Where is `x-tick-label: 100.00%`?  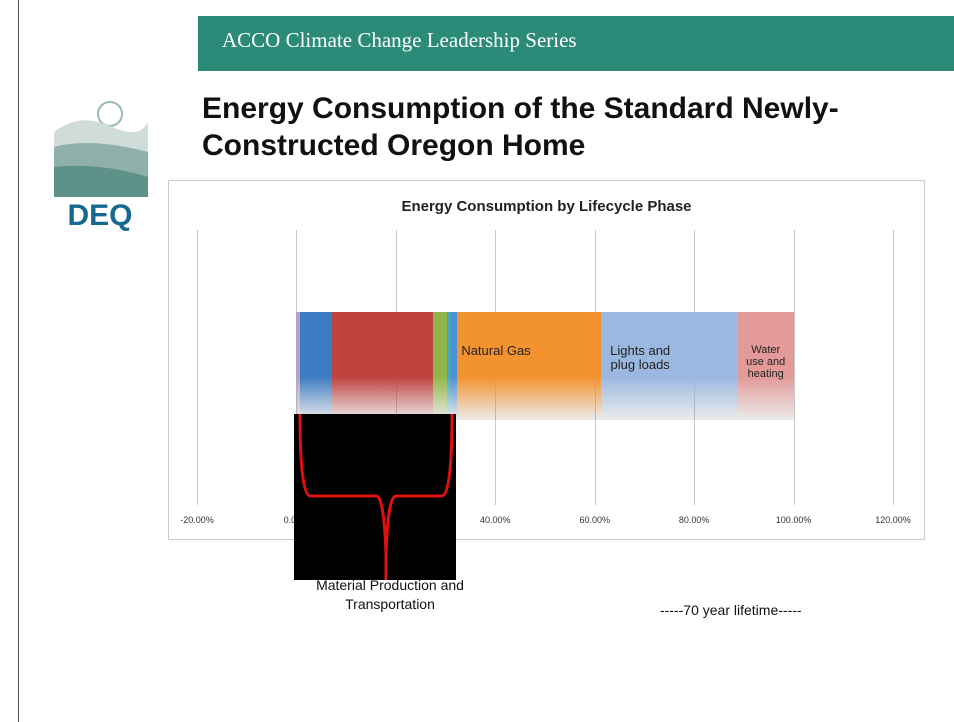
x-tick-label: 100.00% is located at coordinates (793, 520).